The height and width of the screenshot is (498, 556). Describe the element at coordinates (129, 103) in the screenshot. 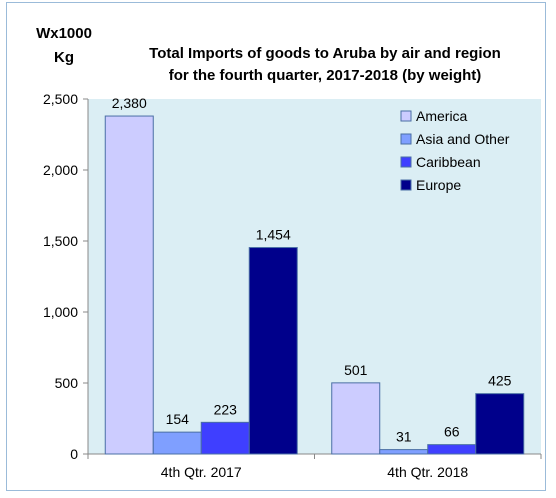

I see `bar-value-label: 2,380` at that location.